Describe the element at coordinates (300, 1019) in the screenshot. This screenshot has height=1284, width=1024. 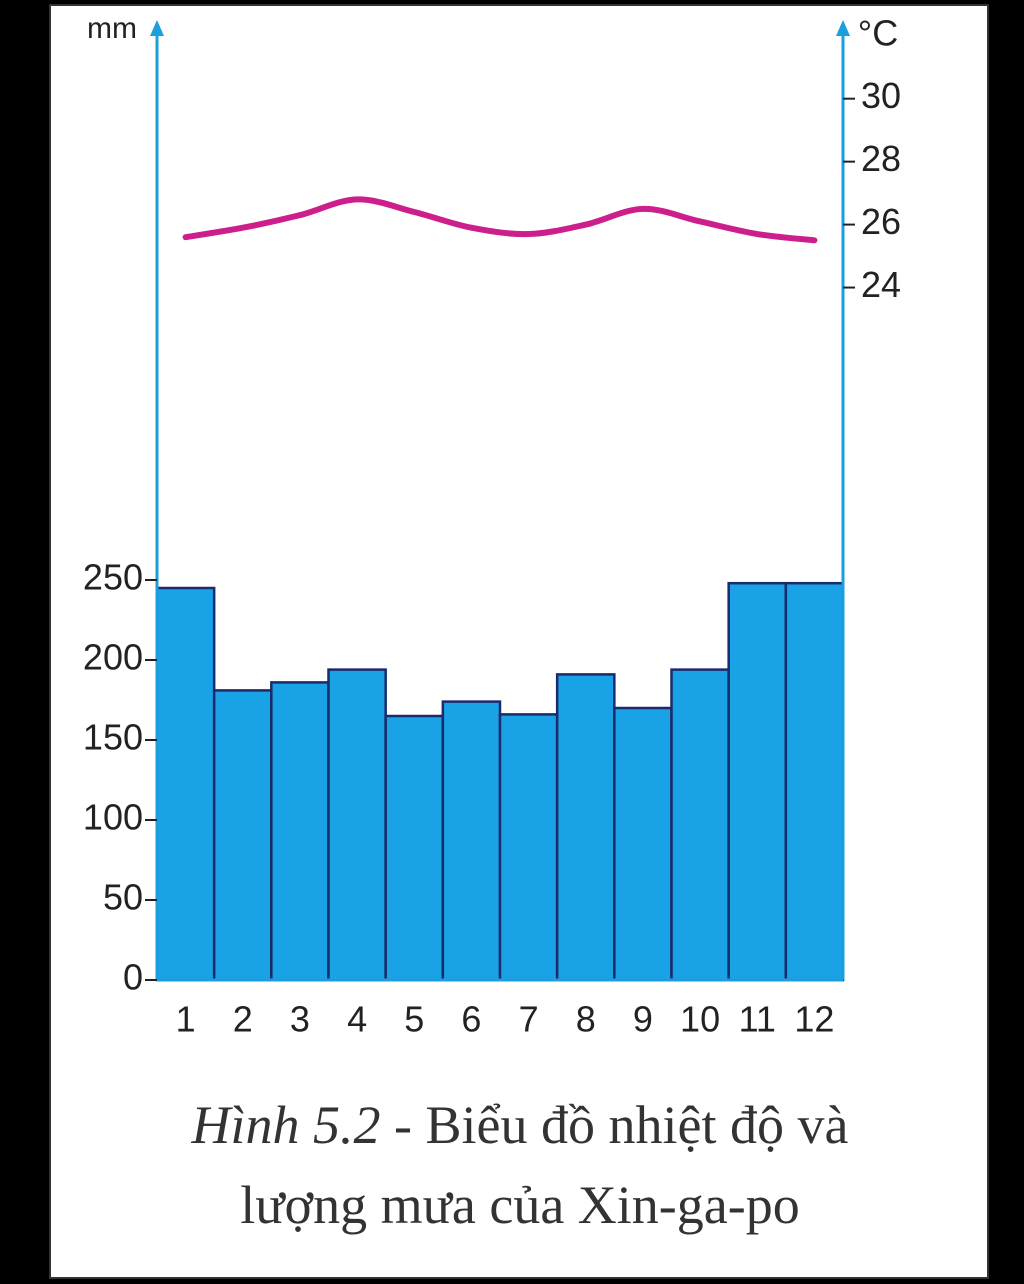
I see `x-tick-label: 3` at that location.